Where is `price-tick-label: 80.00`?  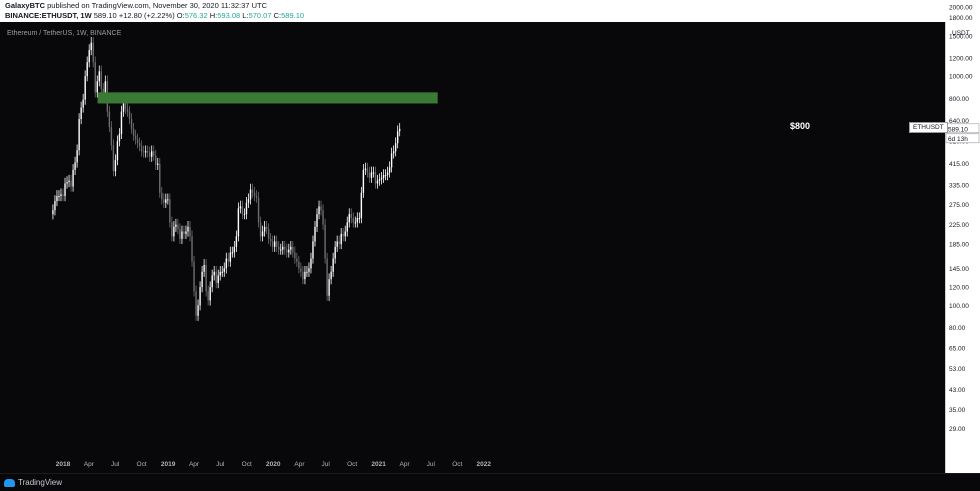
price-tick-label: 80.00 is located at coordinates (957, 328).